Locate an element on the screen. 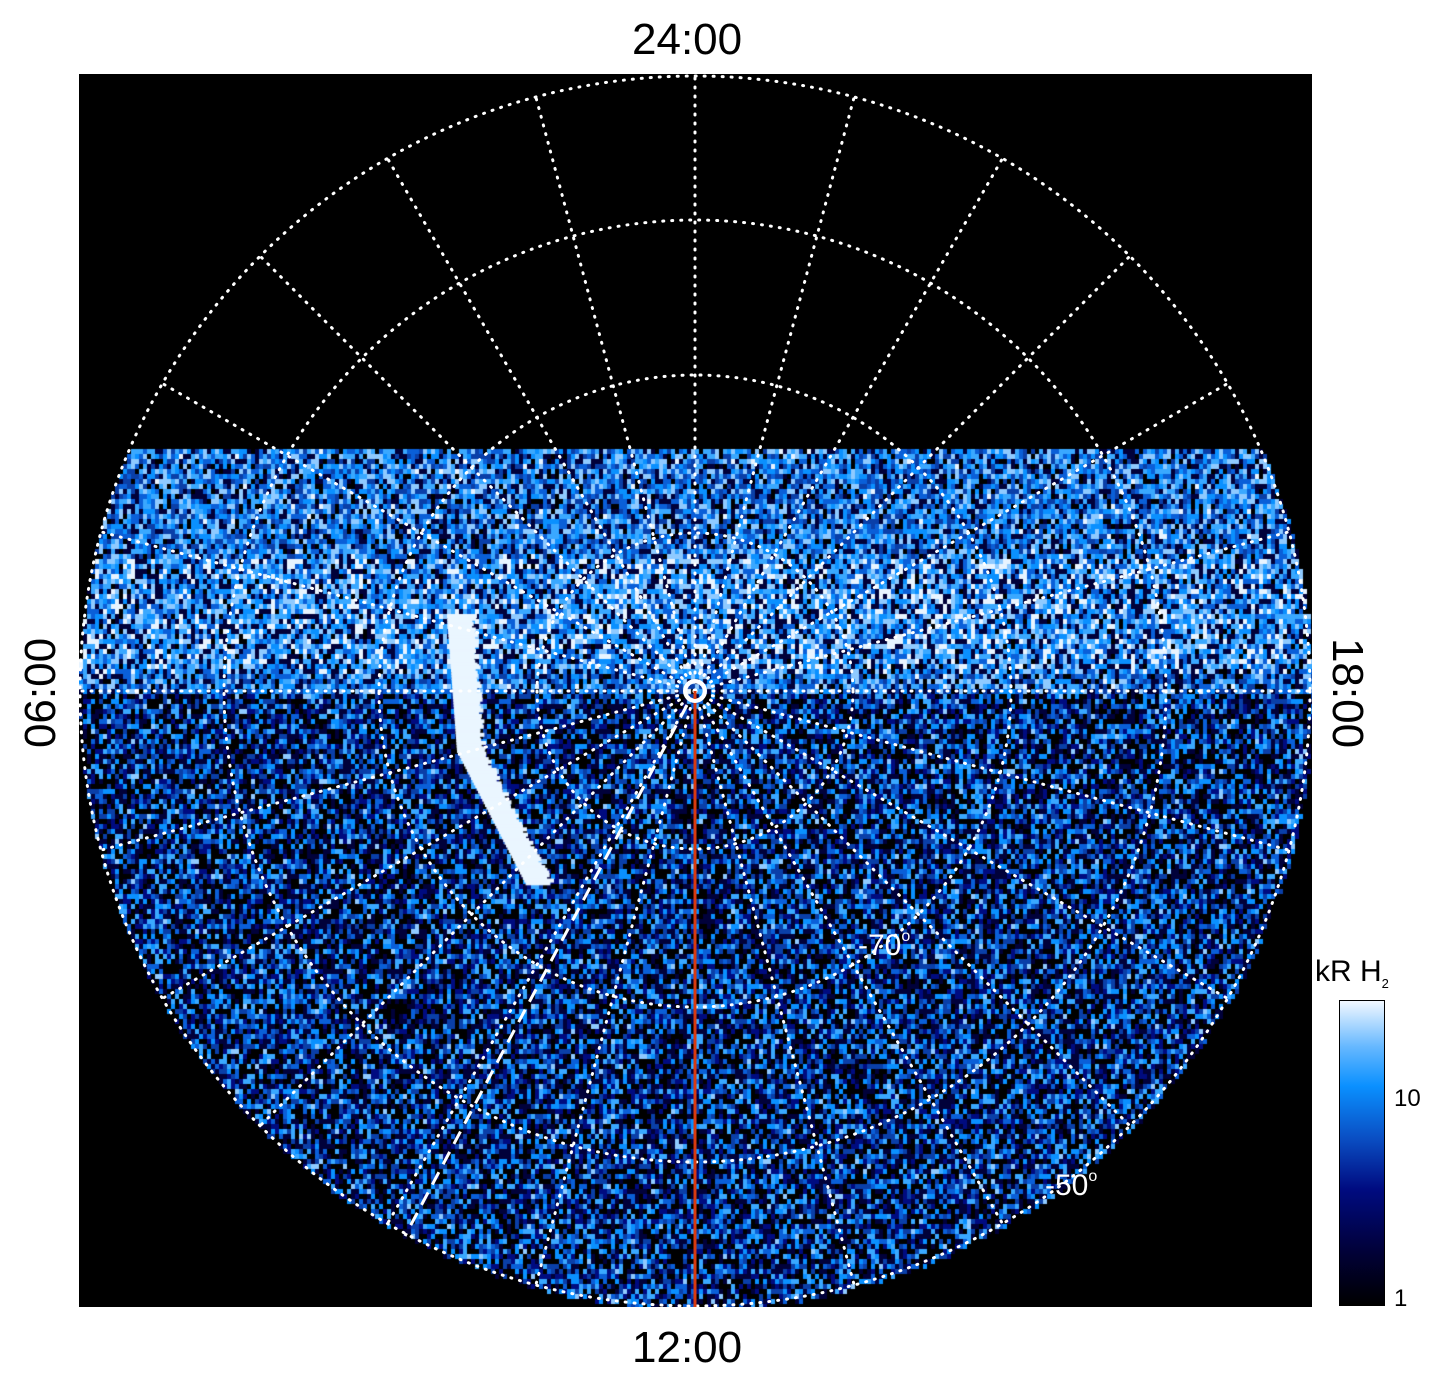 Image resolution: width=1447 pixels, height=1384 pixels. colorbar-tick-1: 1 is located at coordinates (1401, 1298).